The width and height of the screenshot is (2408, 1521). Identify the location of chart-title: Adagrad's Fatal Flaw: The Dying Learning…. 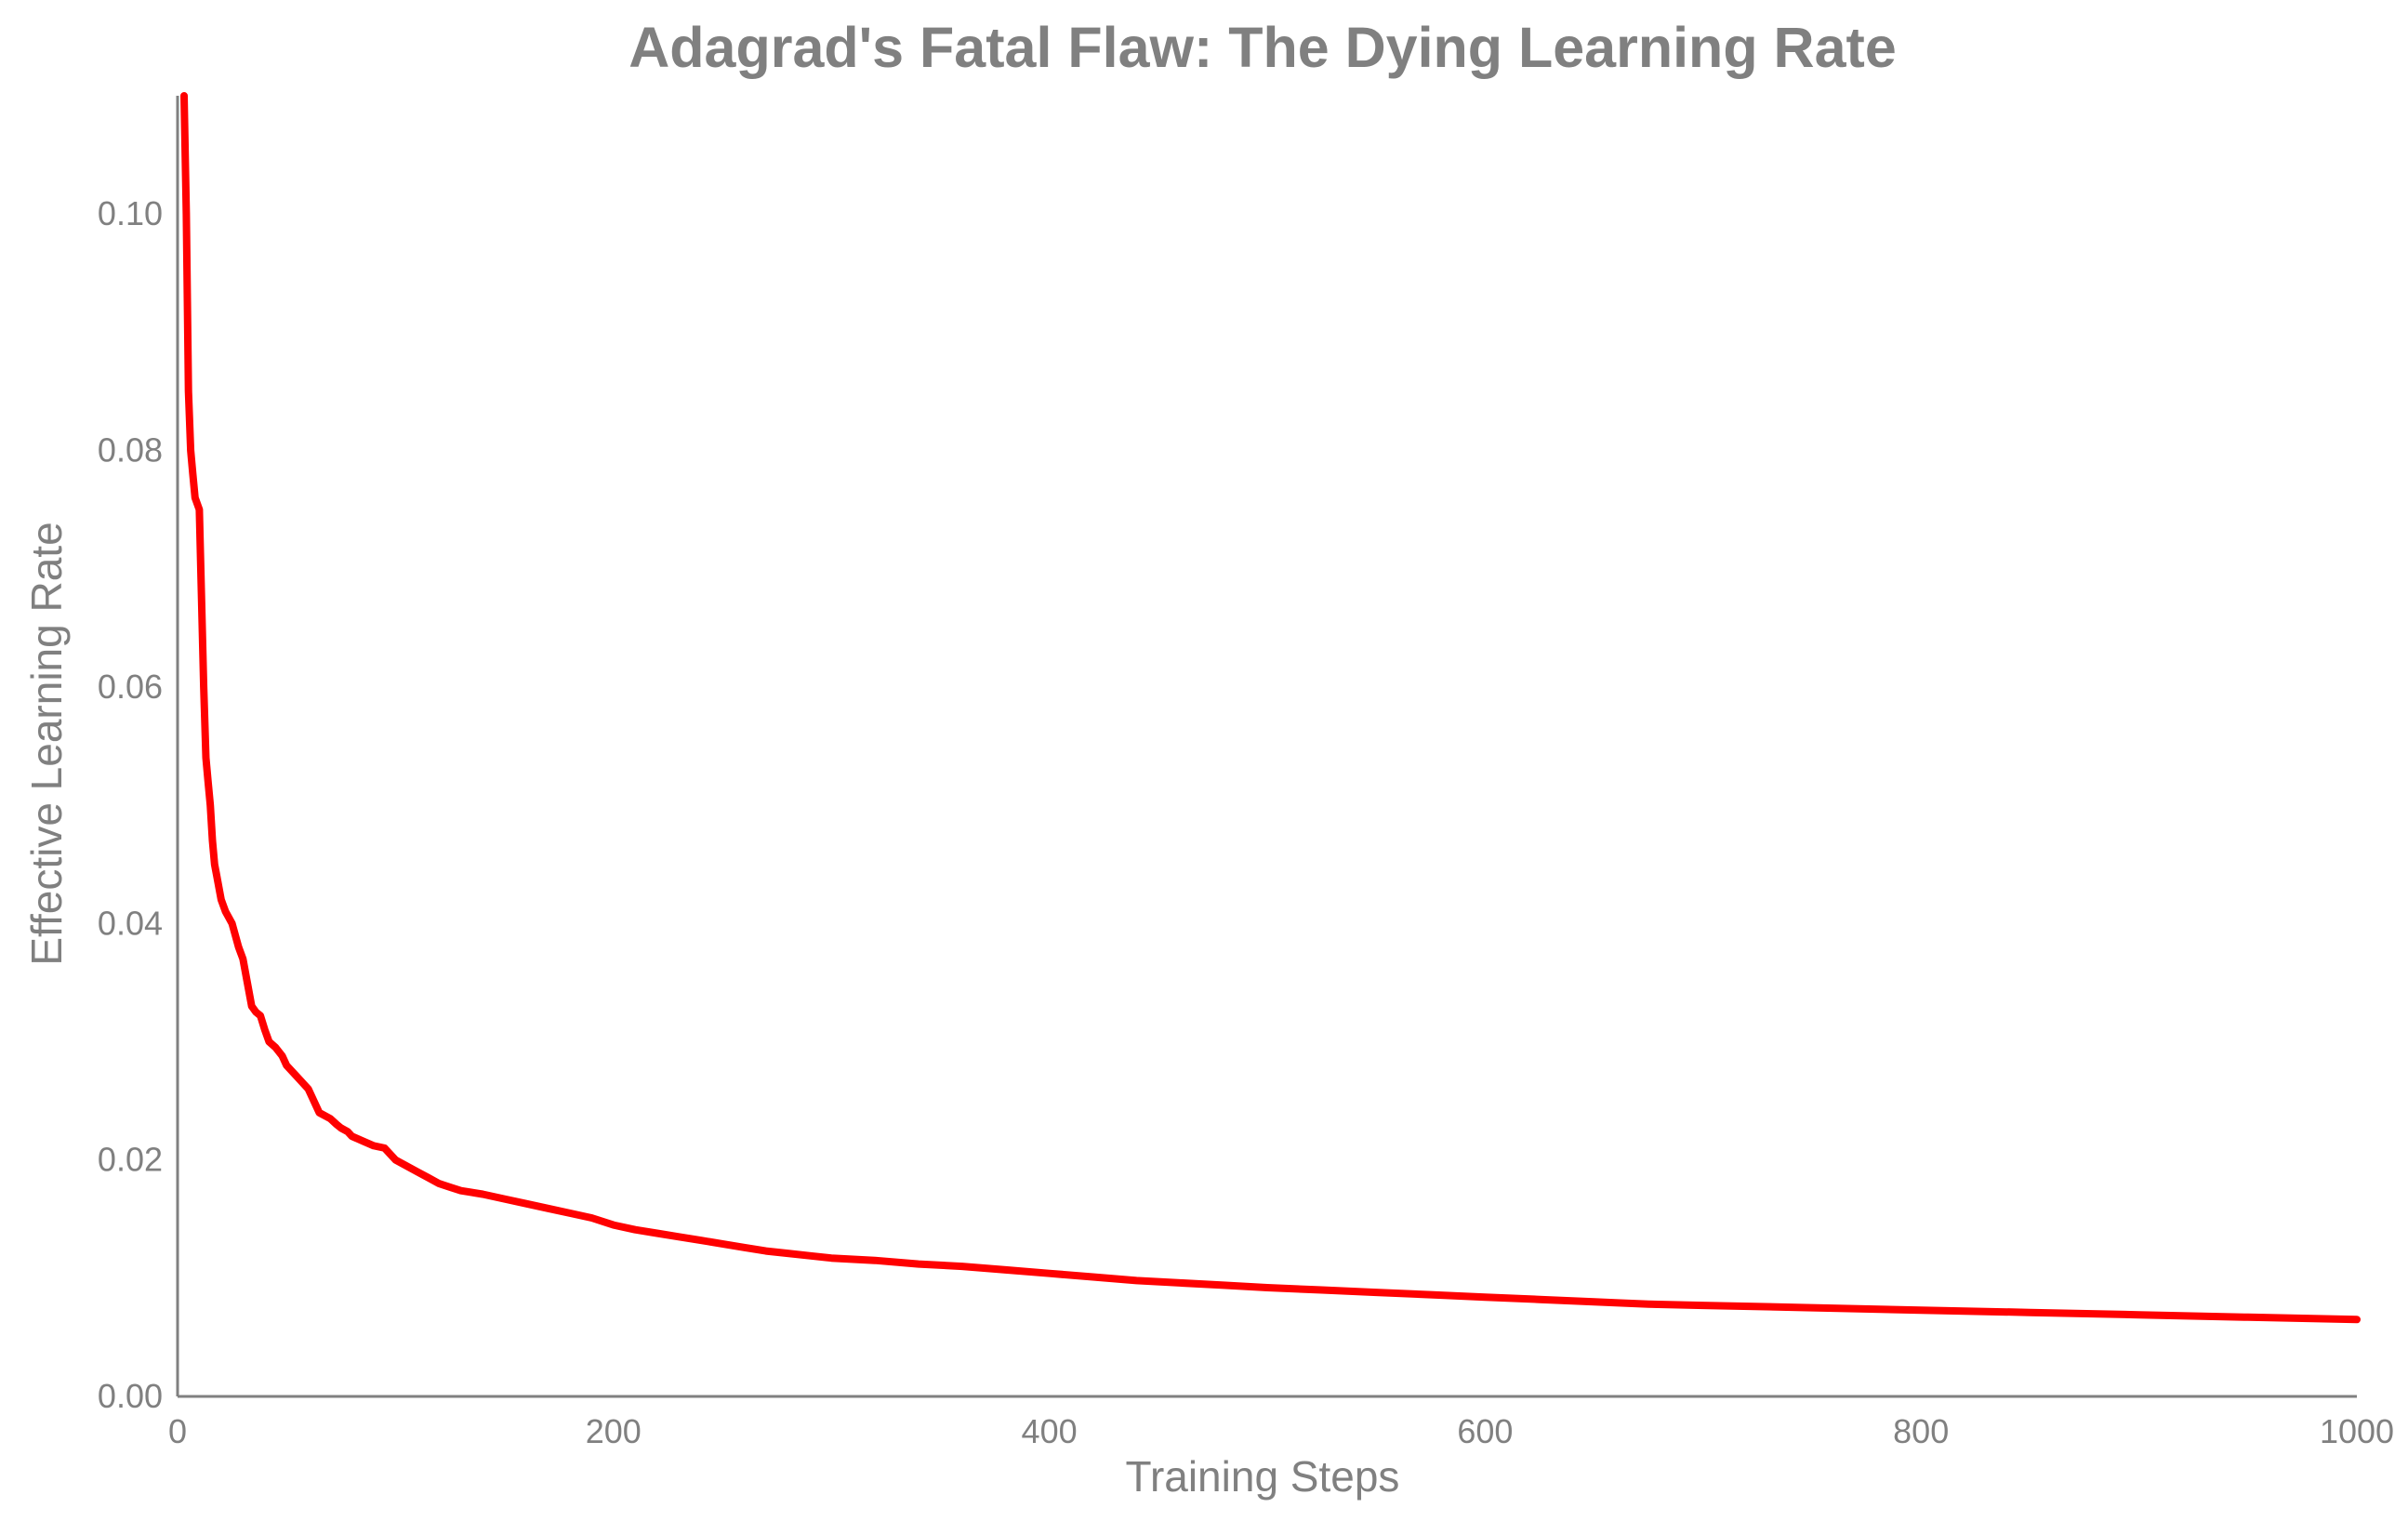
(1262, 48).